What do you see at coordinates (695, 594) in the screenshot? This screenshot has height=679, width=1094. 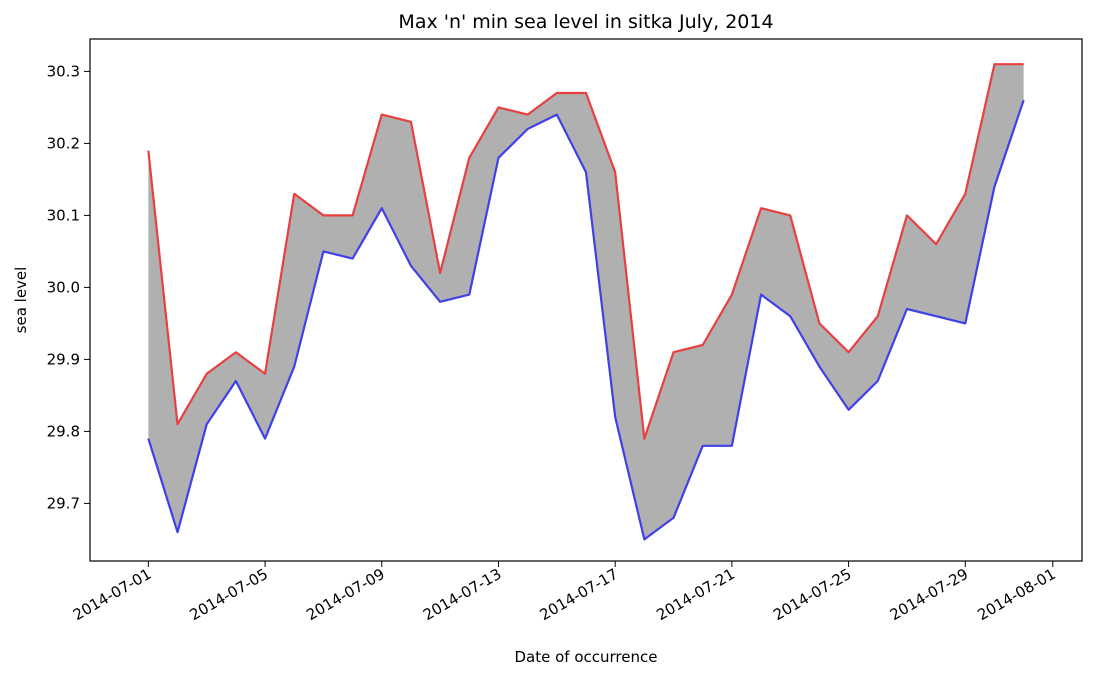 I see `x-tick-label: 2014-07-21` at bounding box center [695, 594].